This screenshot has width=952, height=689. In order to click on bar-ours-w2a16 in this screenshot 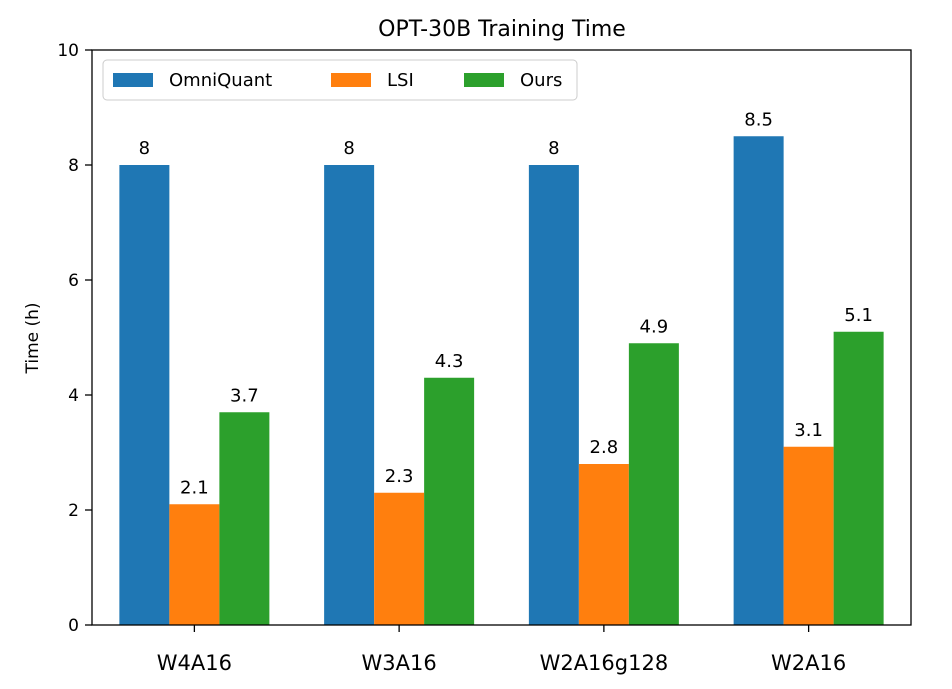, I will do `click(858, 478)`.